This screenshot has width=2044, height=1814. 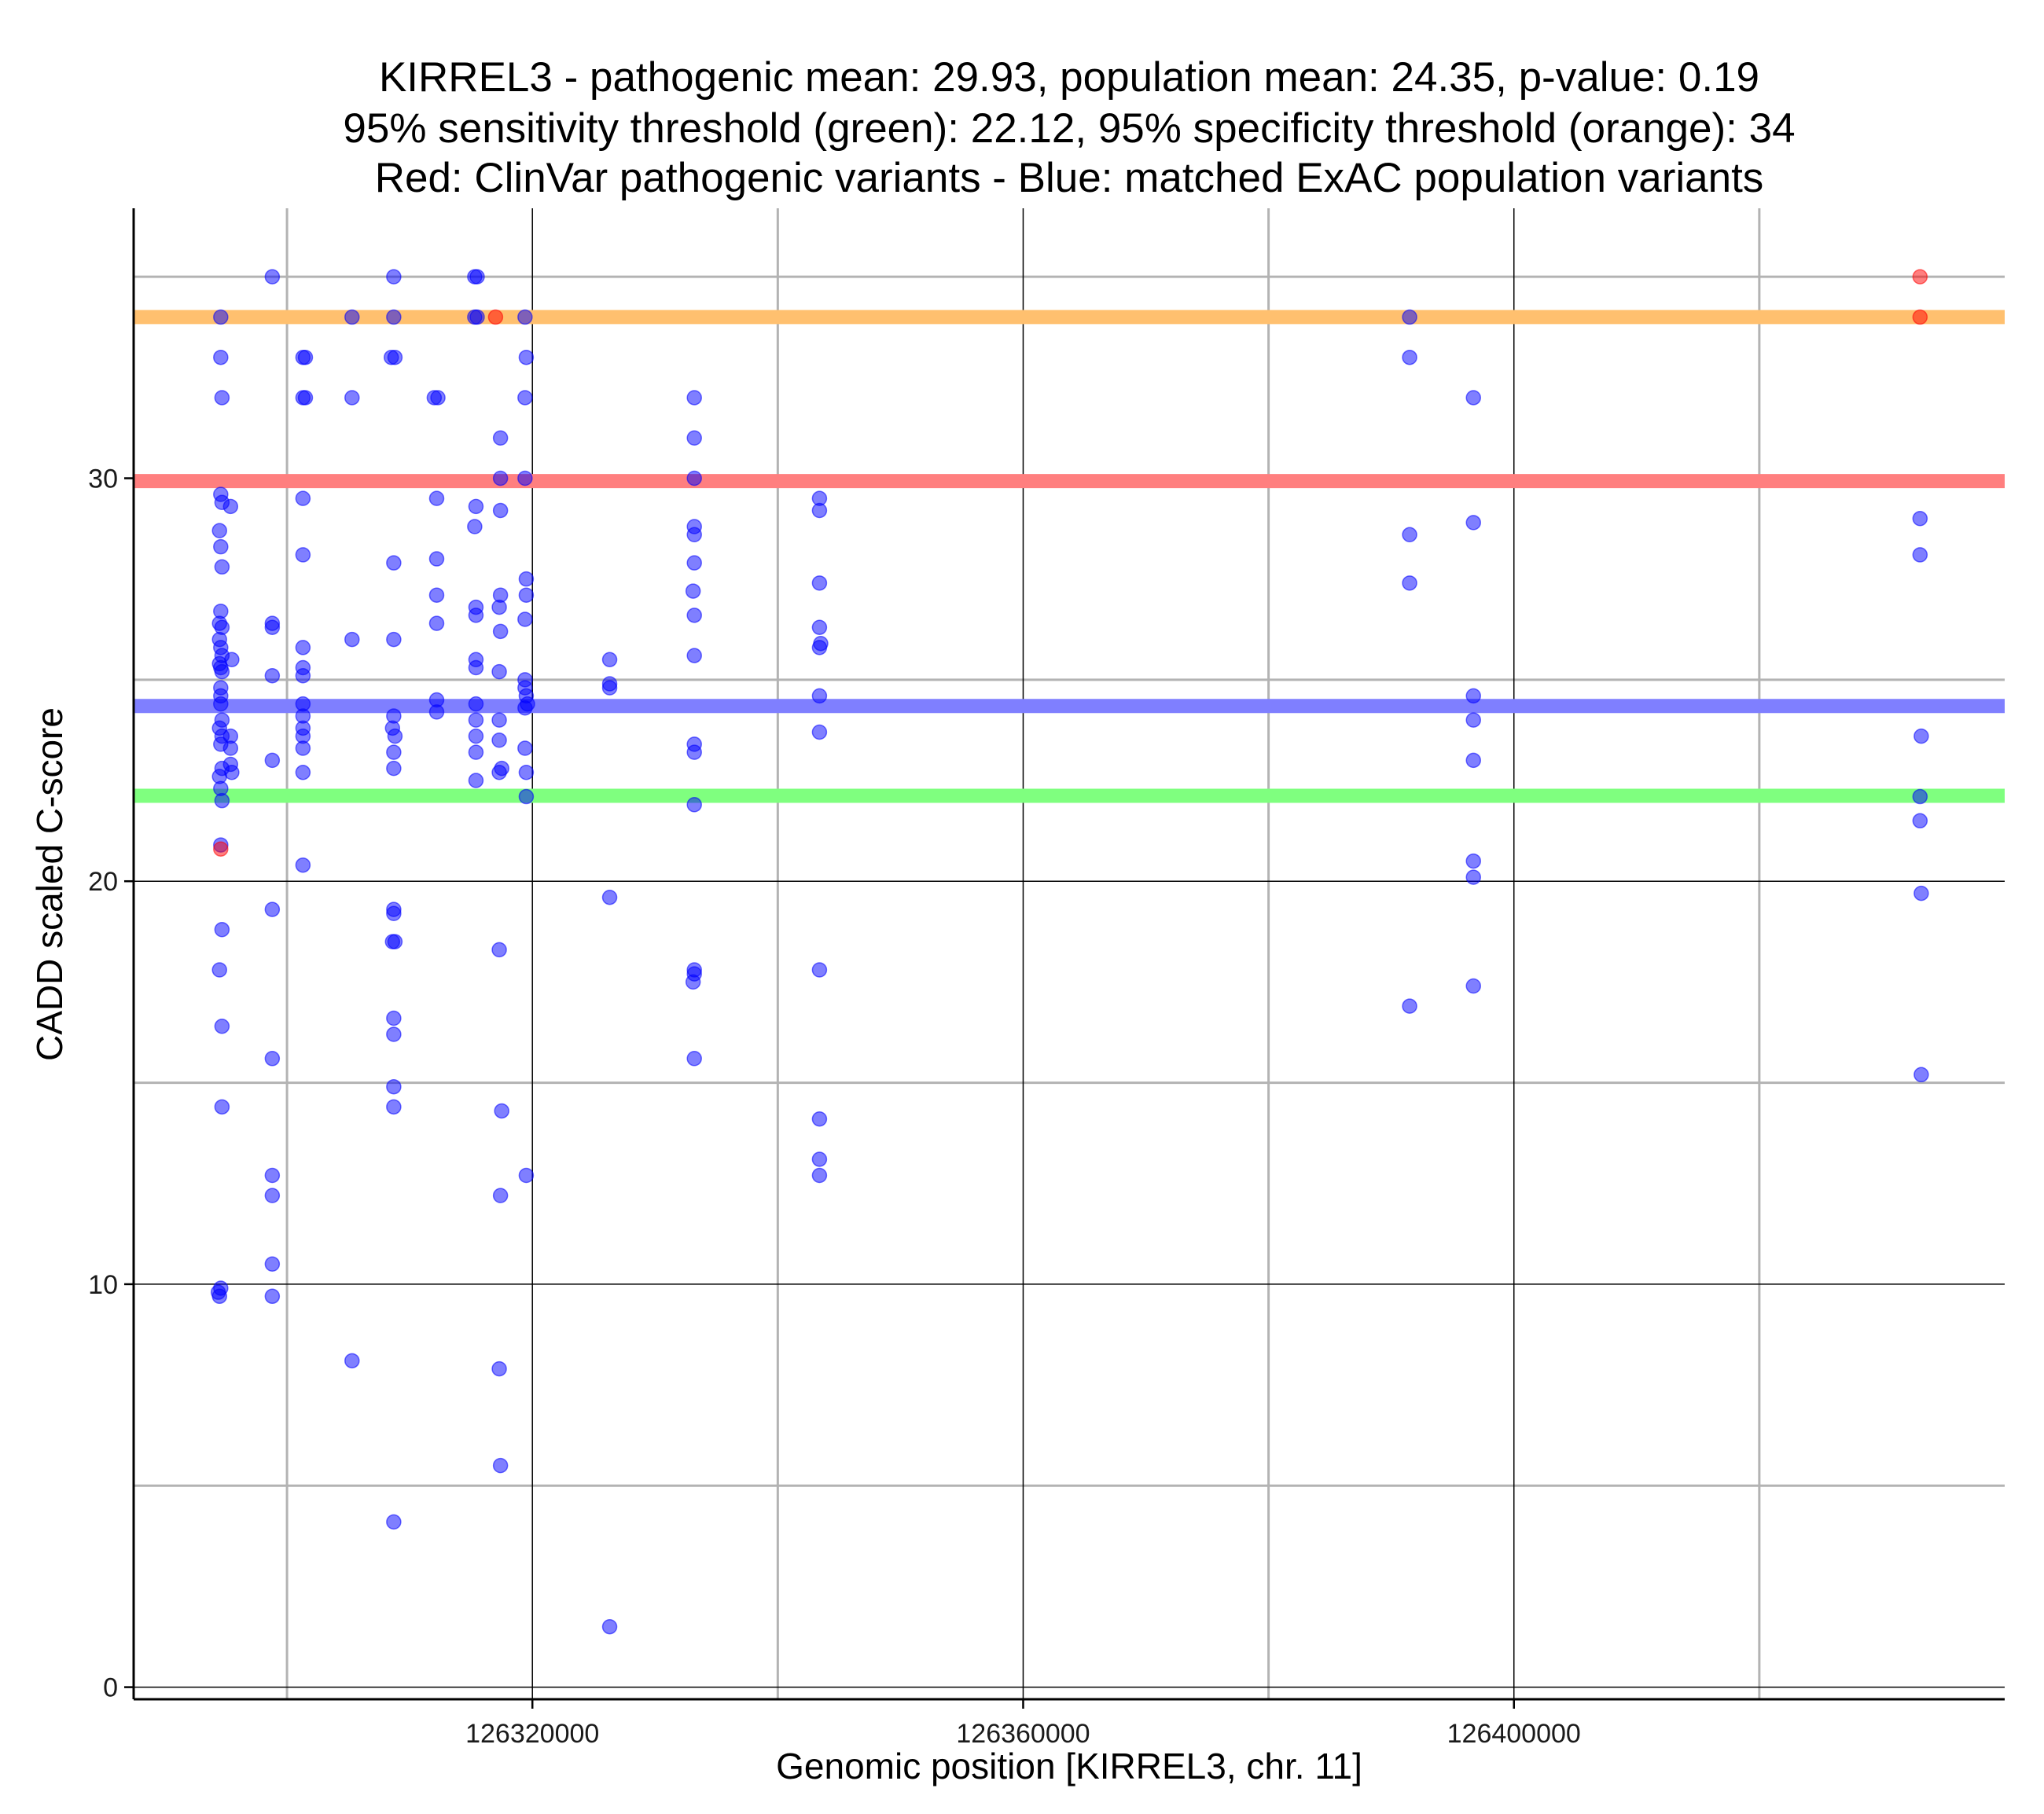 I want to click on x-tick-label: 126360000, so click(x=1023, y=1734).